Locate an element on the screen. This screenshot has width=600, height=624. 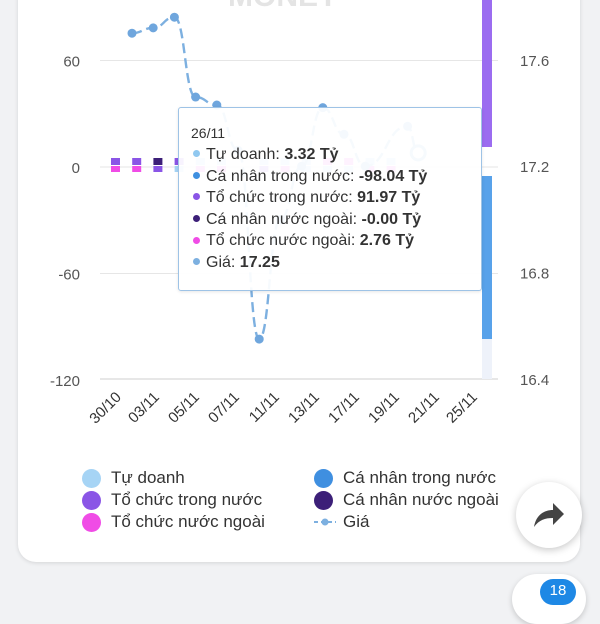
tooltip-row-to-chuc-nuoc-ngoai: Tổ chức nước ngoài: 2.76 Tỷ is located at coordinates (330, 241).